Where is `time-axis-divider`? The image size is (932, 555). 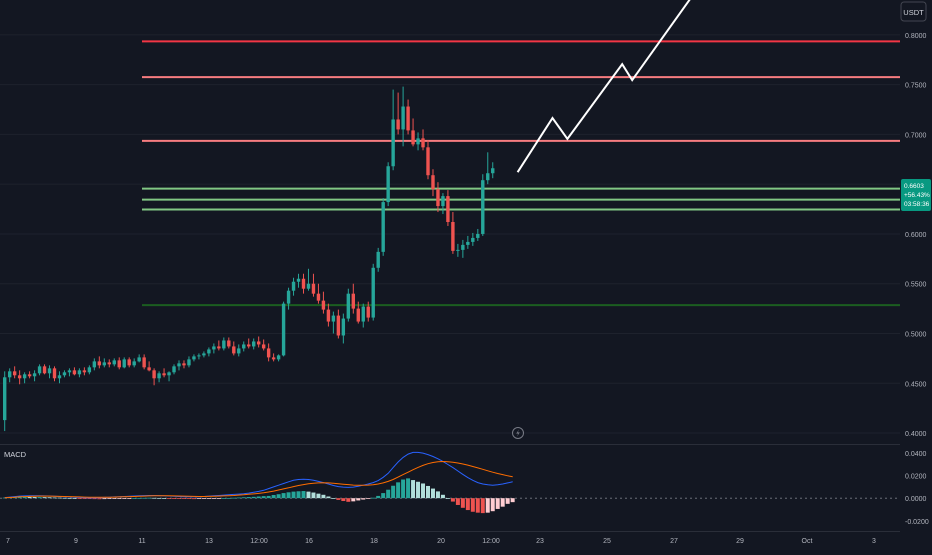 time-axis-divider is located at coordinates (450, 531).